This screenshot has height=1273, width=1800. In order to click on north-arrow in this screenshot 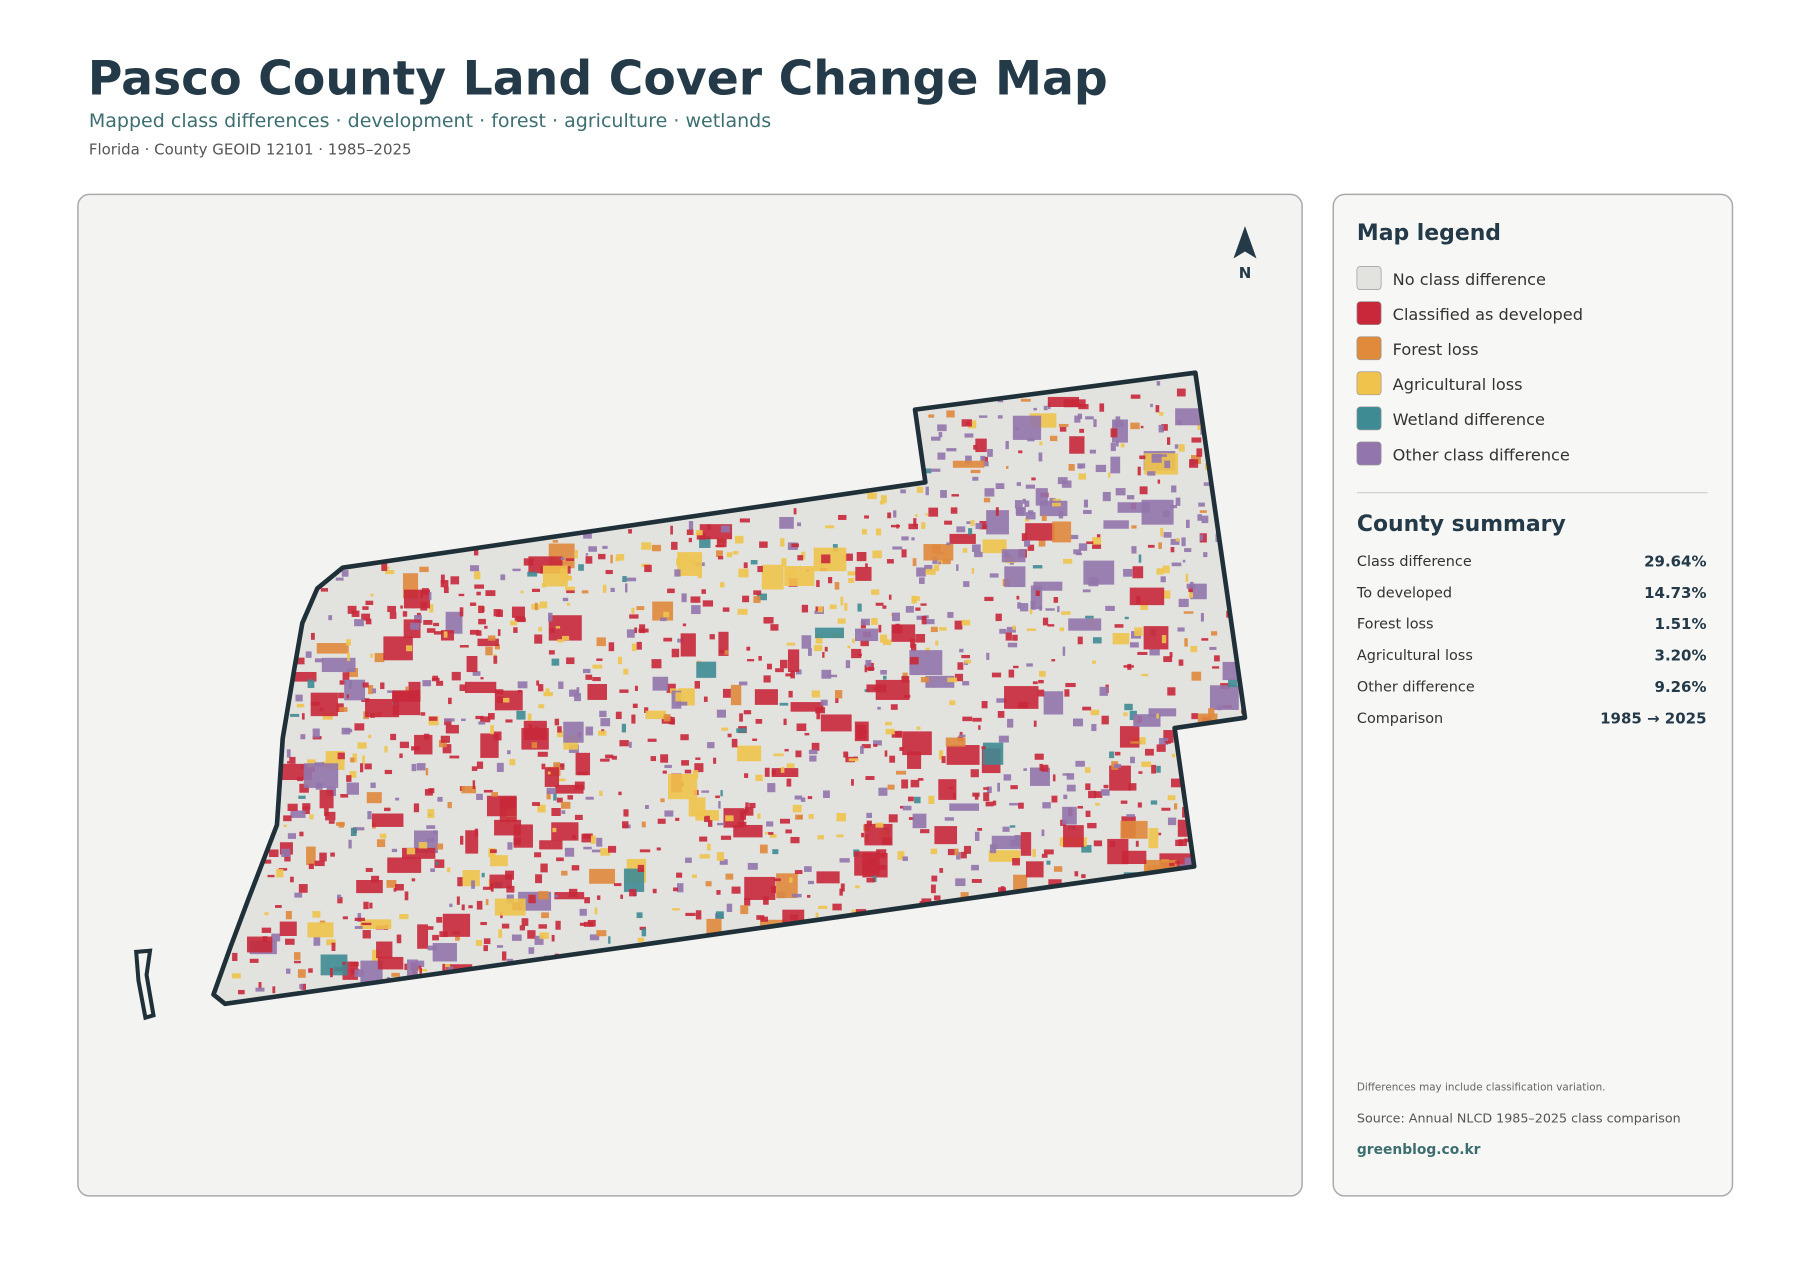, I will do `click(1245, 242)`.